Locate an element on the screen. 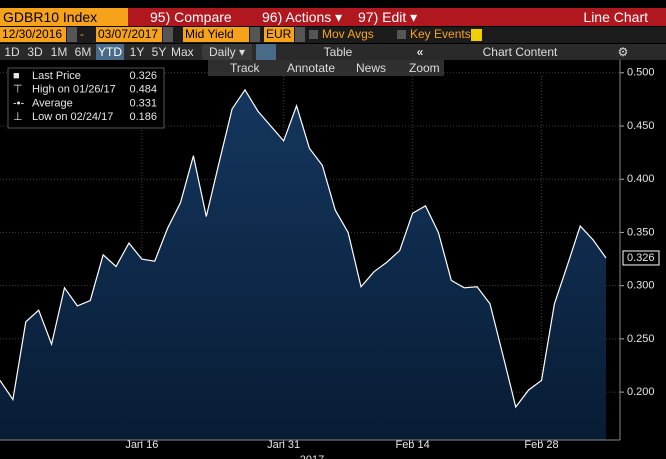 This screenshot has width=666, height=459. menu-item: 95) Compare is located at coordinates (191, 17).